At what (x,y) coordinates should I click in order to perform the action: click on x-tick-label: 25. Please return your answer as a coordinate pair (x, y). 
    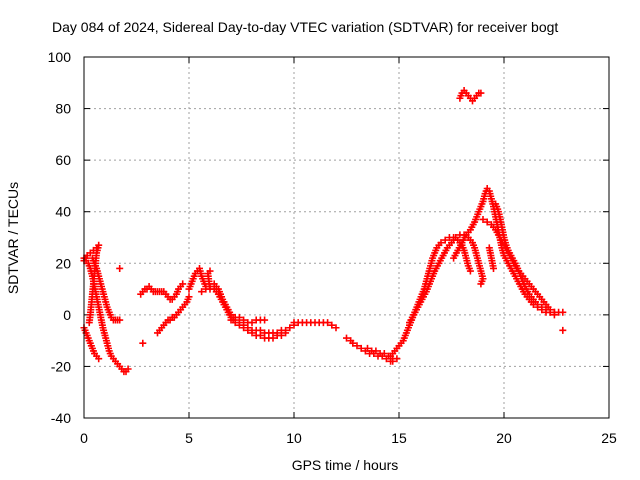
    Looking at the image, I should click on (609, 438).